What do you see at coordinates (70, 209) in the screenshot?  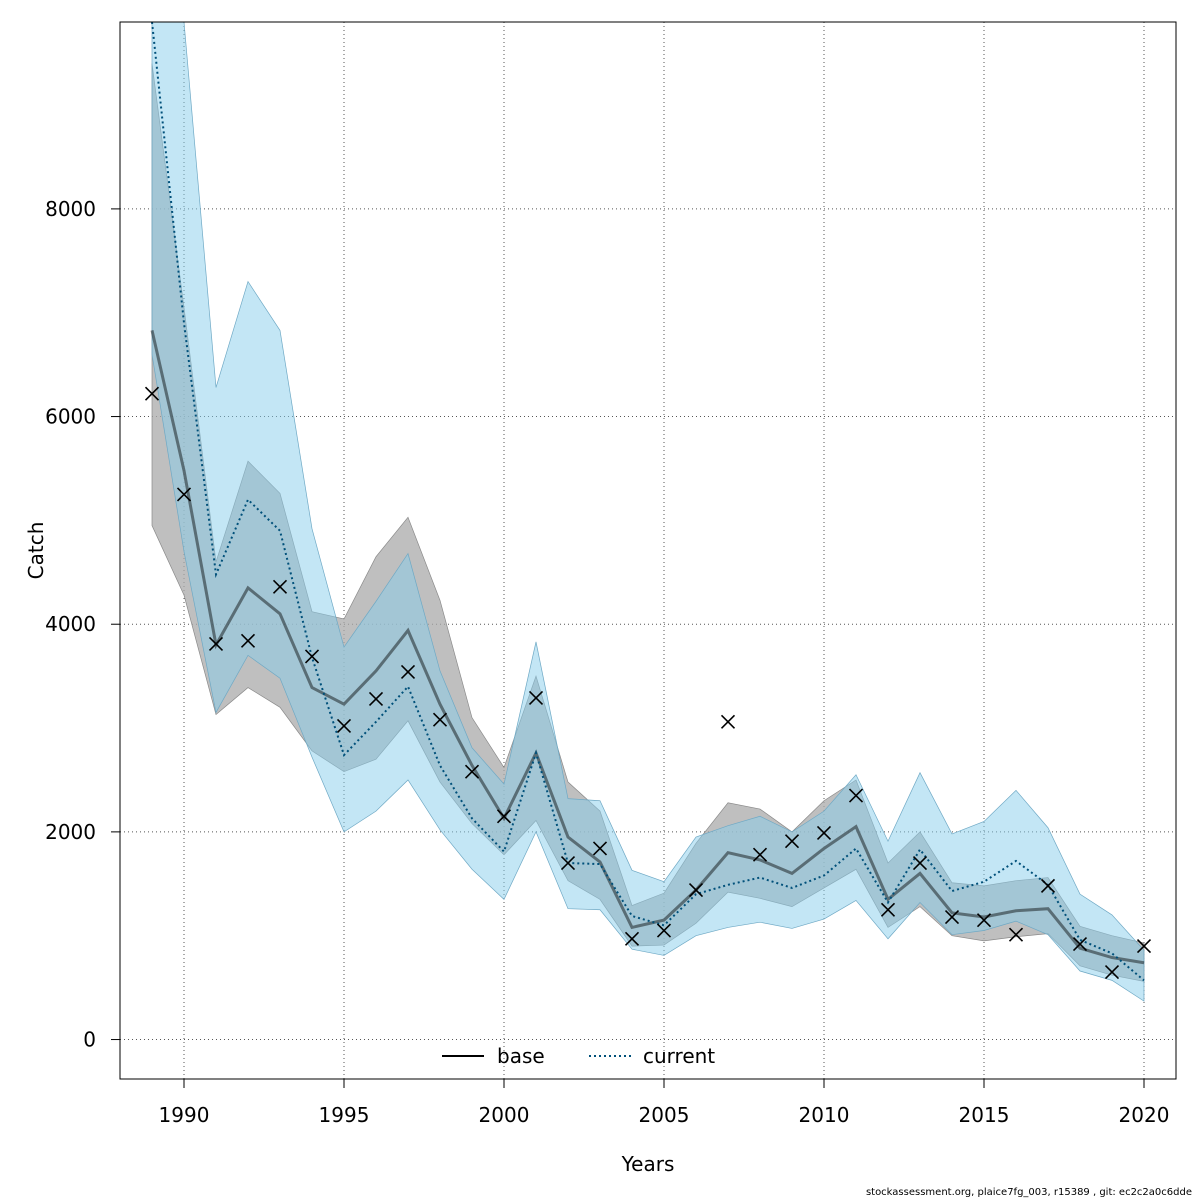 I see `y-tick-label: 8000` at bounding box center [70, 209].